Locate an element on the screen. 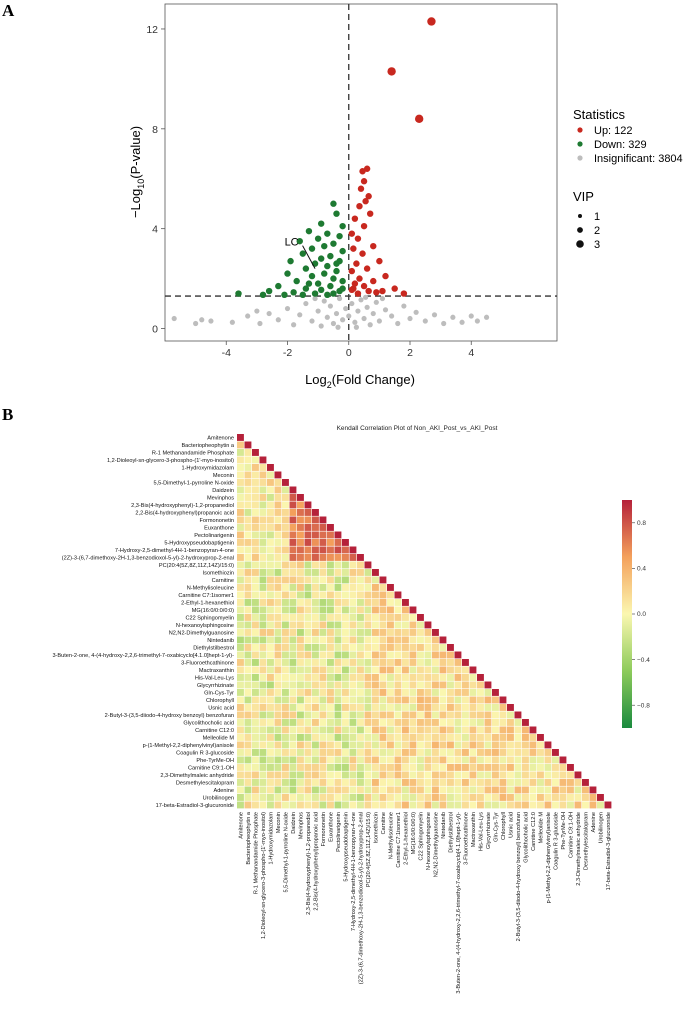 The image size is (685, 1034). vip-legend: VIP 123 is located at coordinates (586, 220).